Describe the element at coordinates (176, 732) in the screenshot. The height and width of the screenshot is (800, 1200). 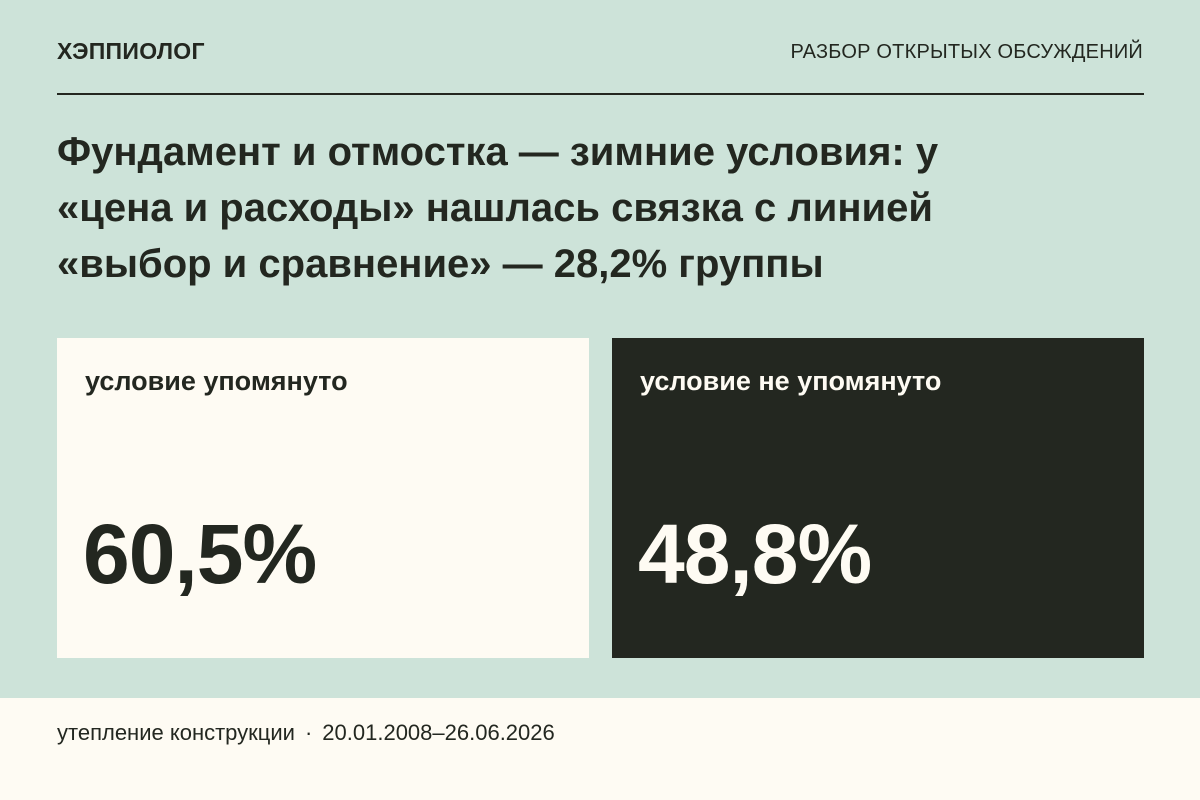
I see `footer-topic: утепление конструкции` at that location.